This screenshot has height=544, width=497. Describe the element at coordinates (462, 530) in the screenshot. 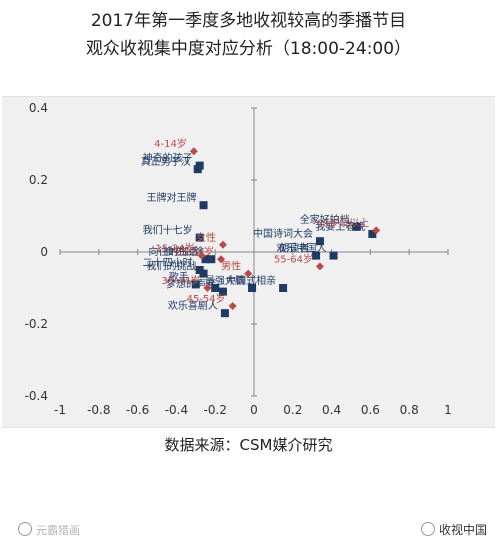

I see `watermark-right-text: 收视中国` at that location.